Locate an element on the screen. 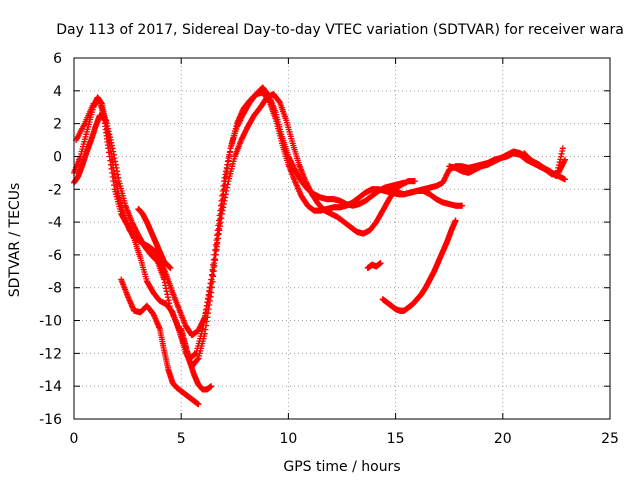 This screenshot has width=640, height=480. y-tick-label: -8 is located at coordinates (55, 289).